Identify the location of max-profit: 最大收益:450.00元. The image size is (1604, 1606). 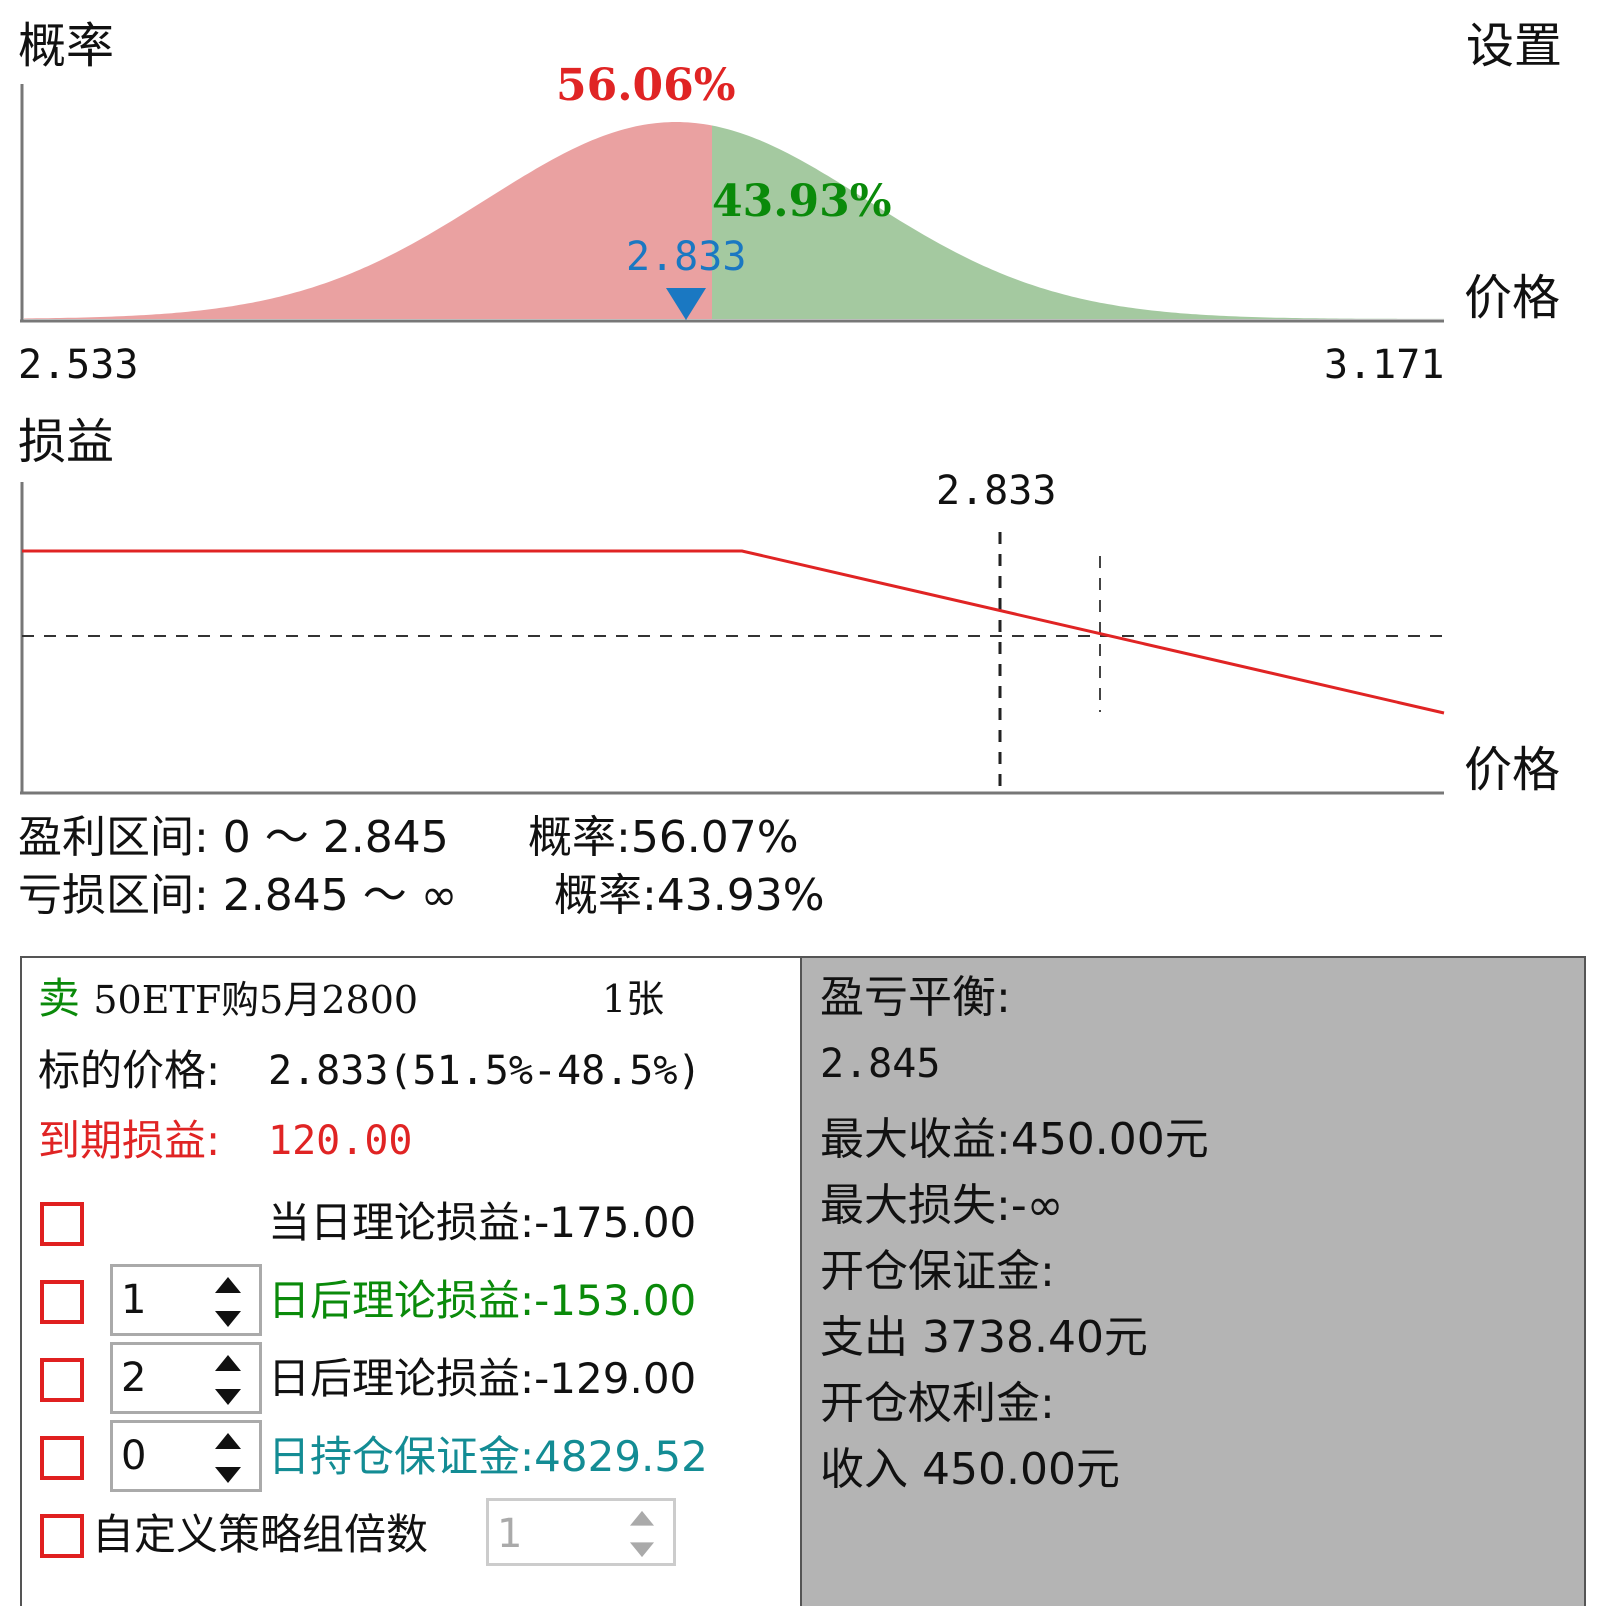
(1014, 1139).